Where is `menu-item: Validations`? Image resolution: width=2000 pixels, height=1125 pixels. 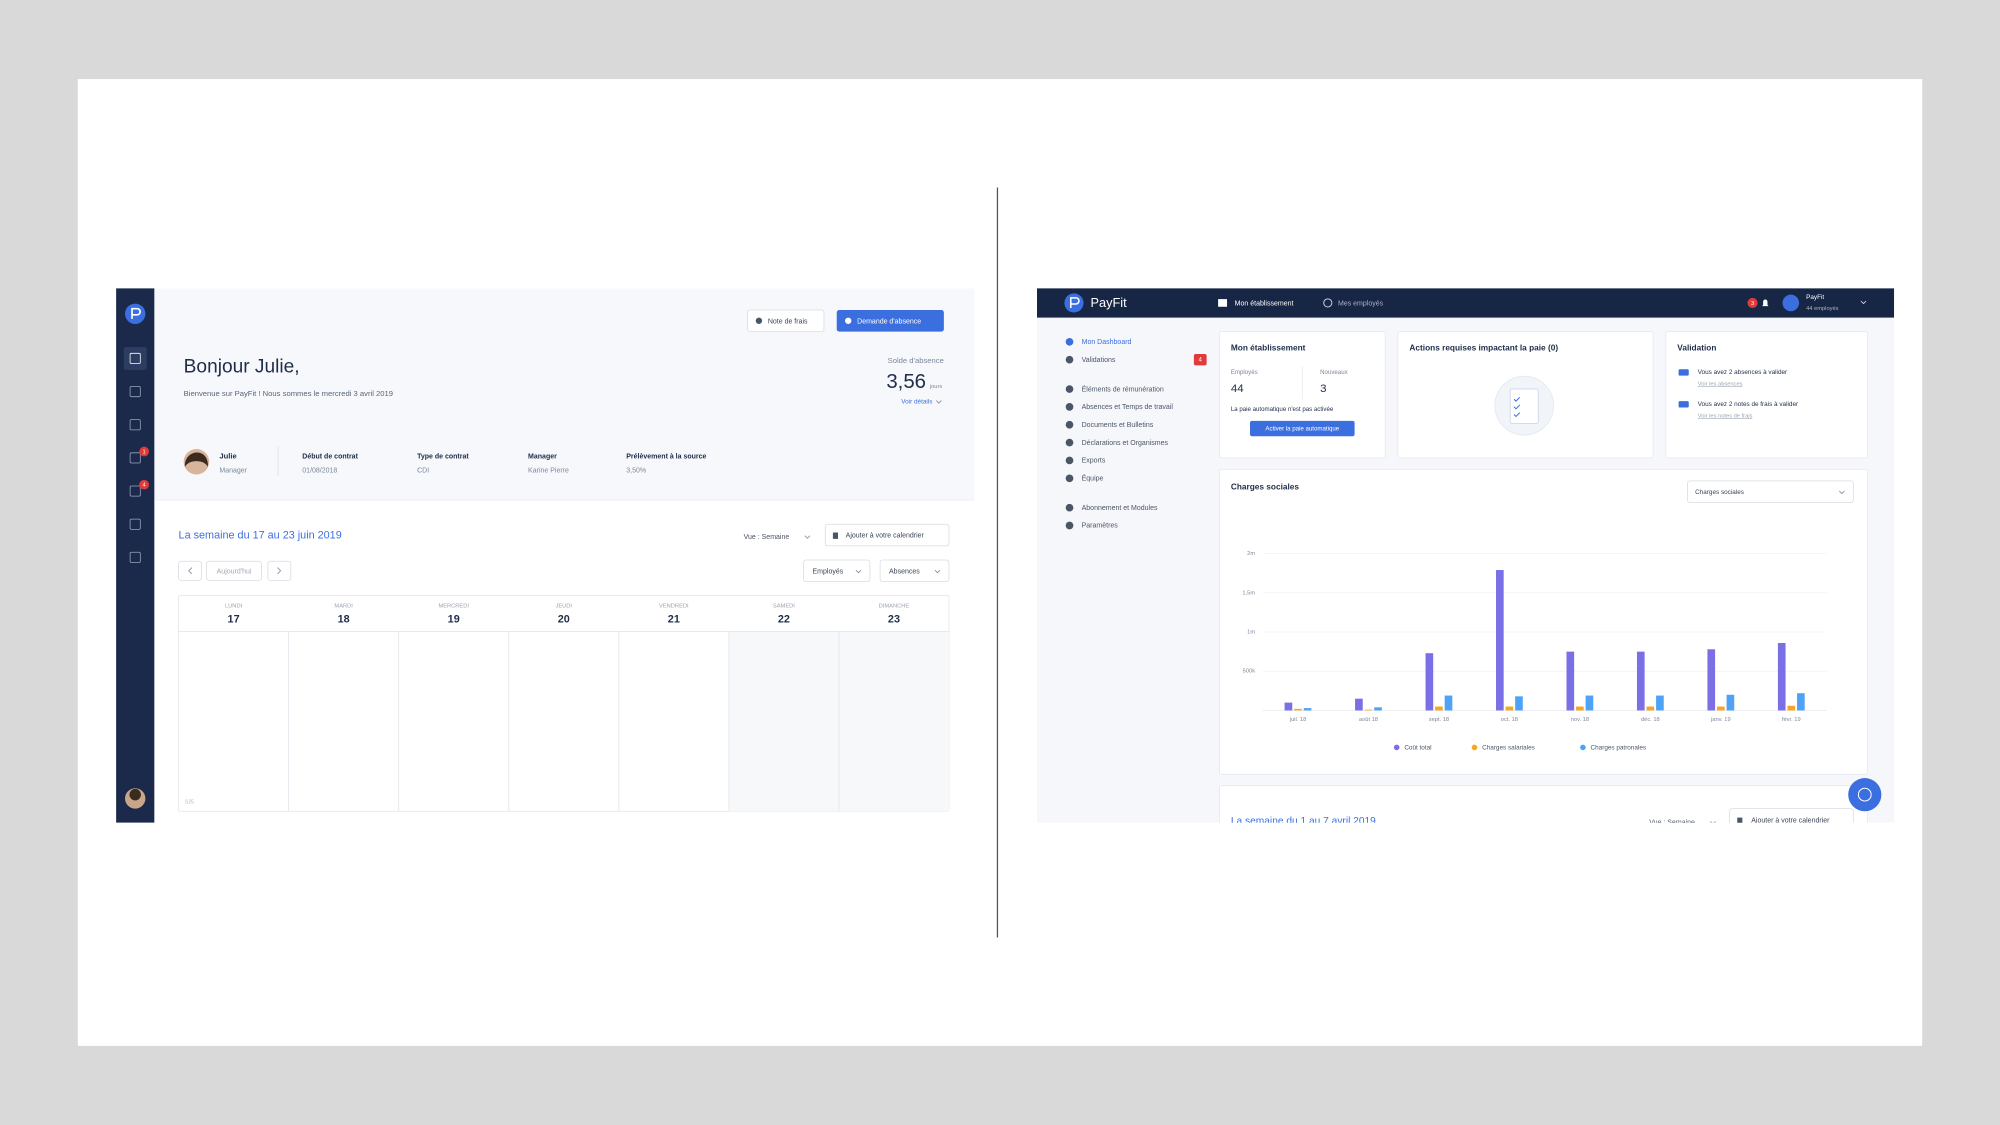
menu-item: Validations is located at coordinates (1099, 360).